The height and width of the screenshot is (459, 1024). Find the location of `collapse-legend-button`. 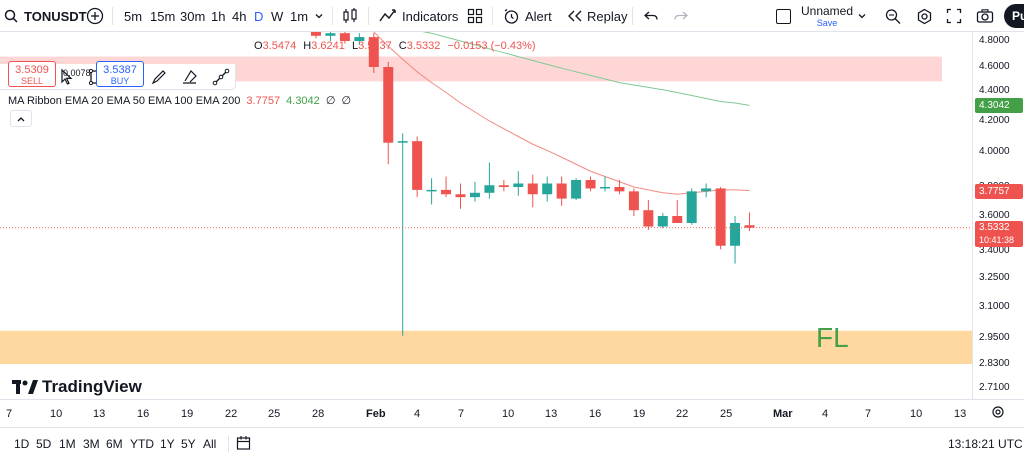

collapse-legend-button is located at coordinates (21, 118).